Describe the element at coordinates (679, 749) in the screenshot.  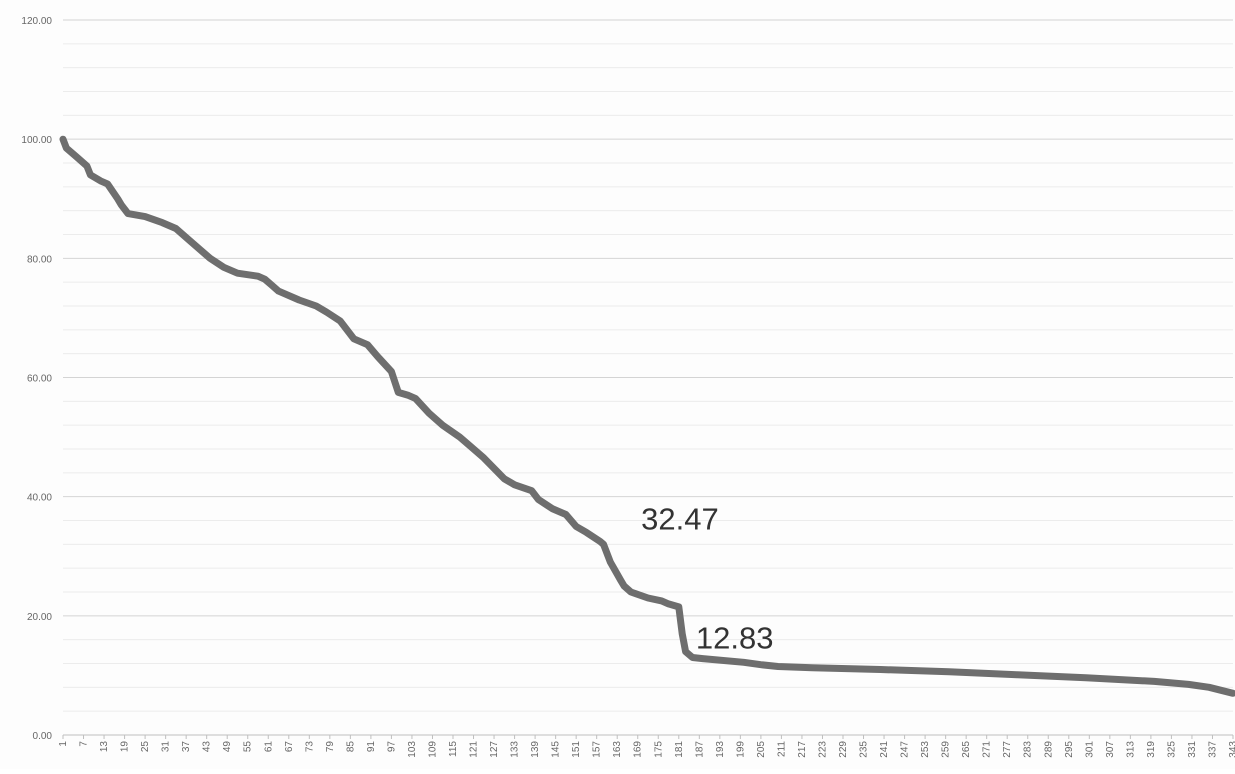
I see `x-tick-label: 181` at that location.